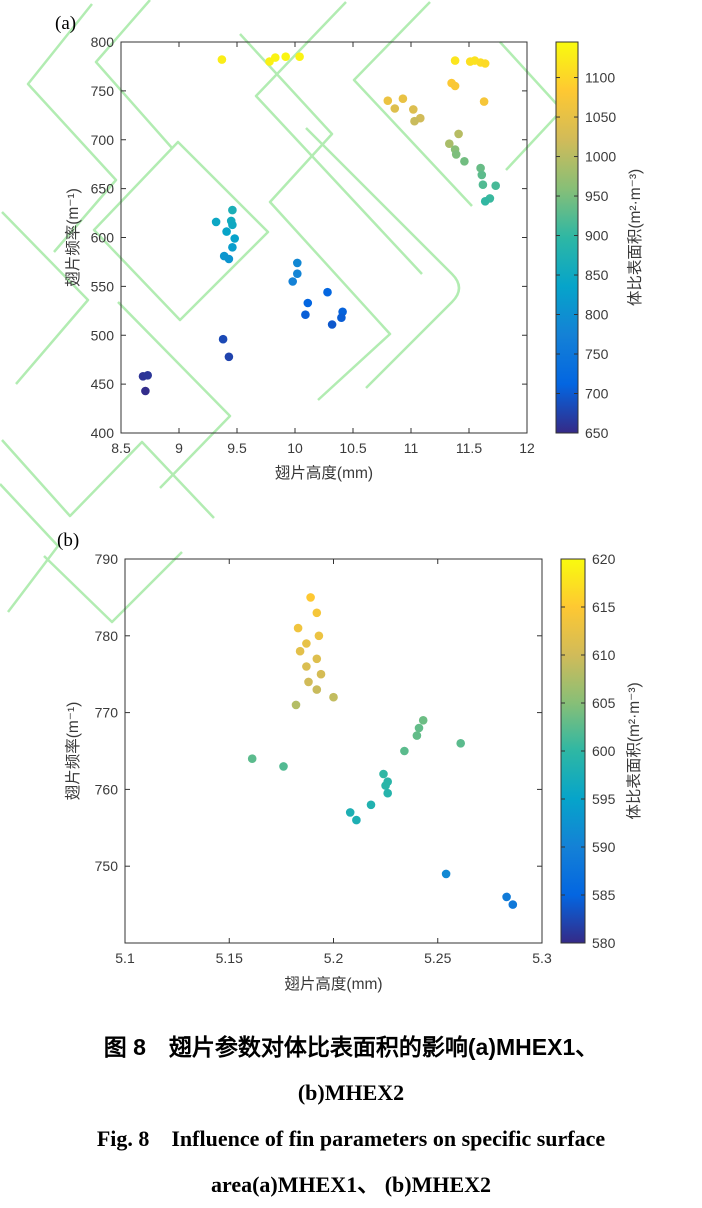 The image size is (702, 1208). I want to click on y-axis-label-a: 翅片频率(m⁻¹), so click(73, 237).